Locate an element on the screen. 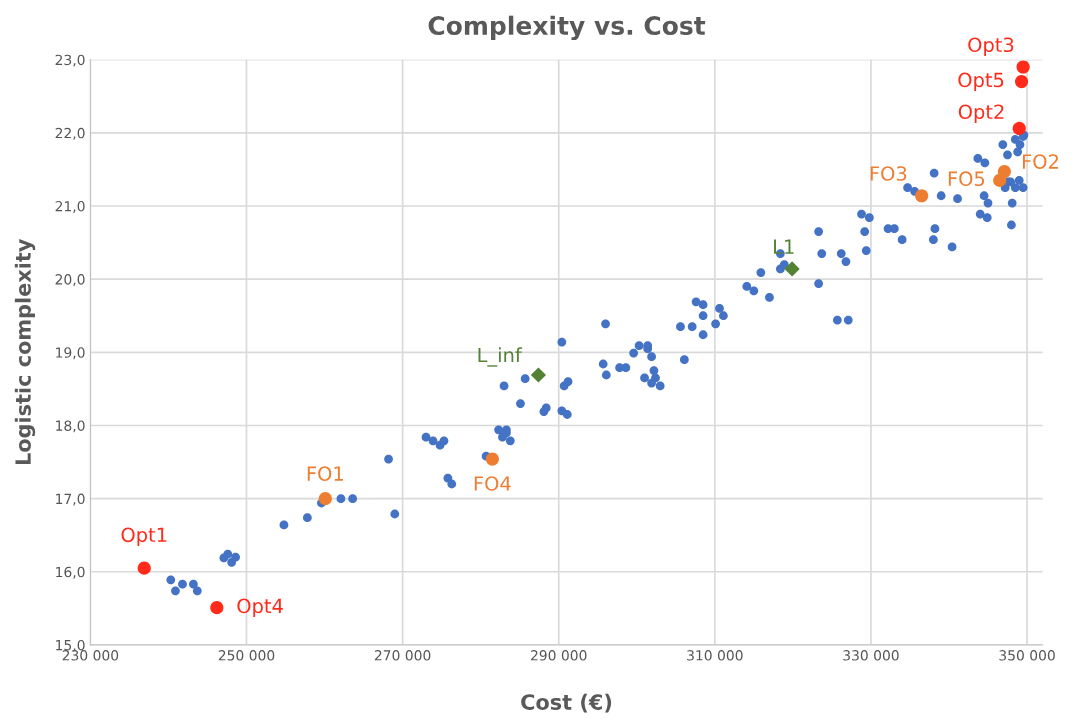  x-tick-label: 250 000 is located at coordinates (246, 655).